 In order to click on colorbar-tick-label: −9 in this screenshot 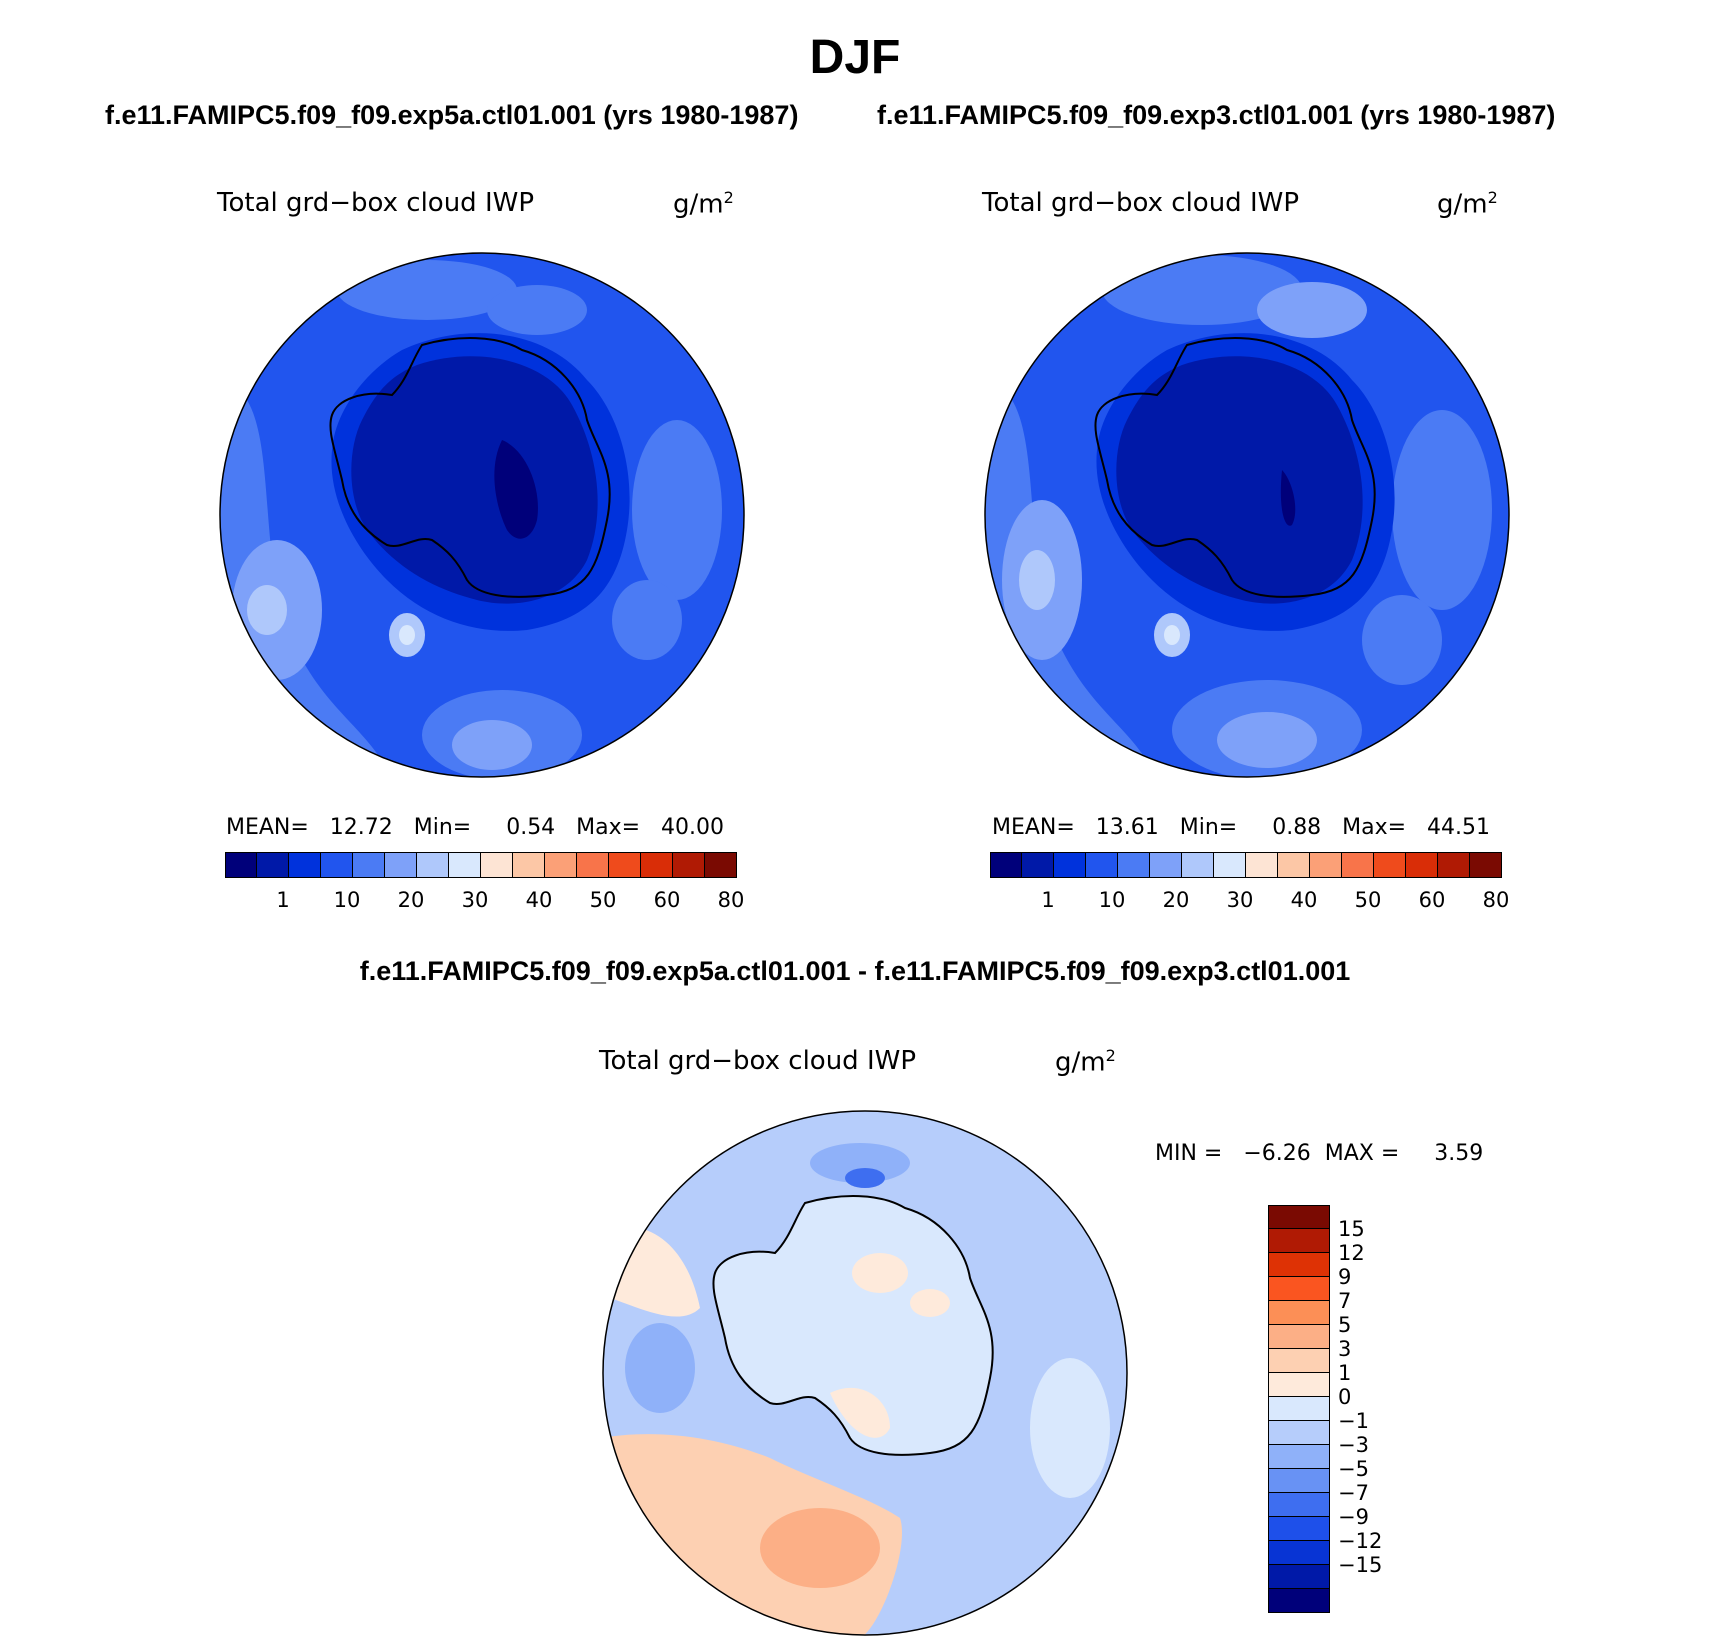, I will do `click(1353, 1517)`.